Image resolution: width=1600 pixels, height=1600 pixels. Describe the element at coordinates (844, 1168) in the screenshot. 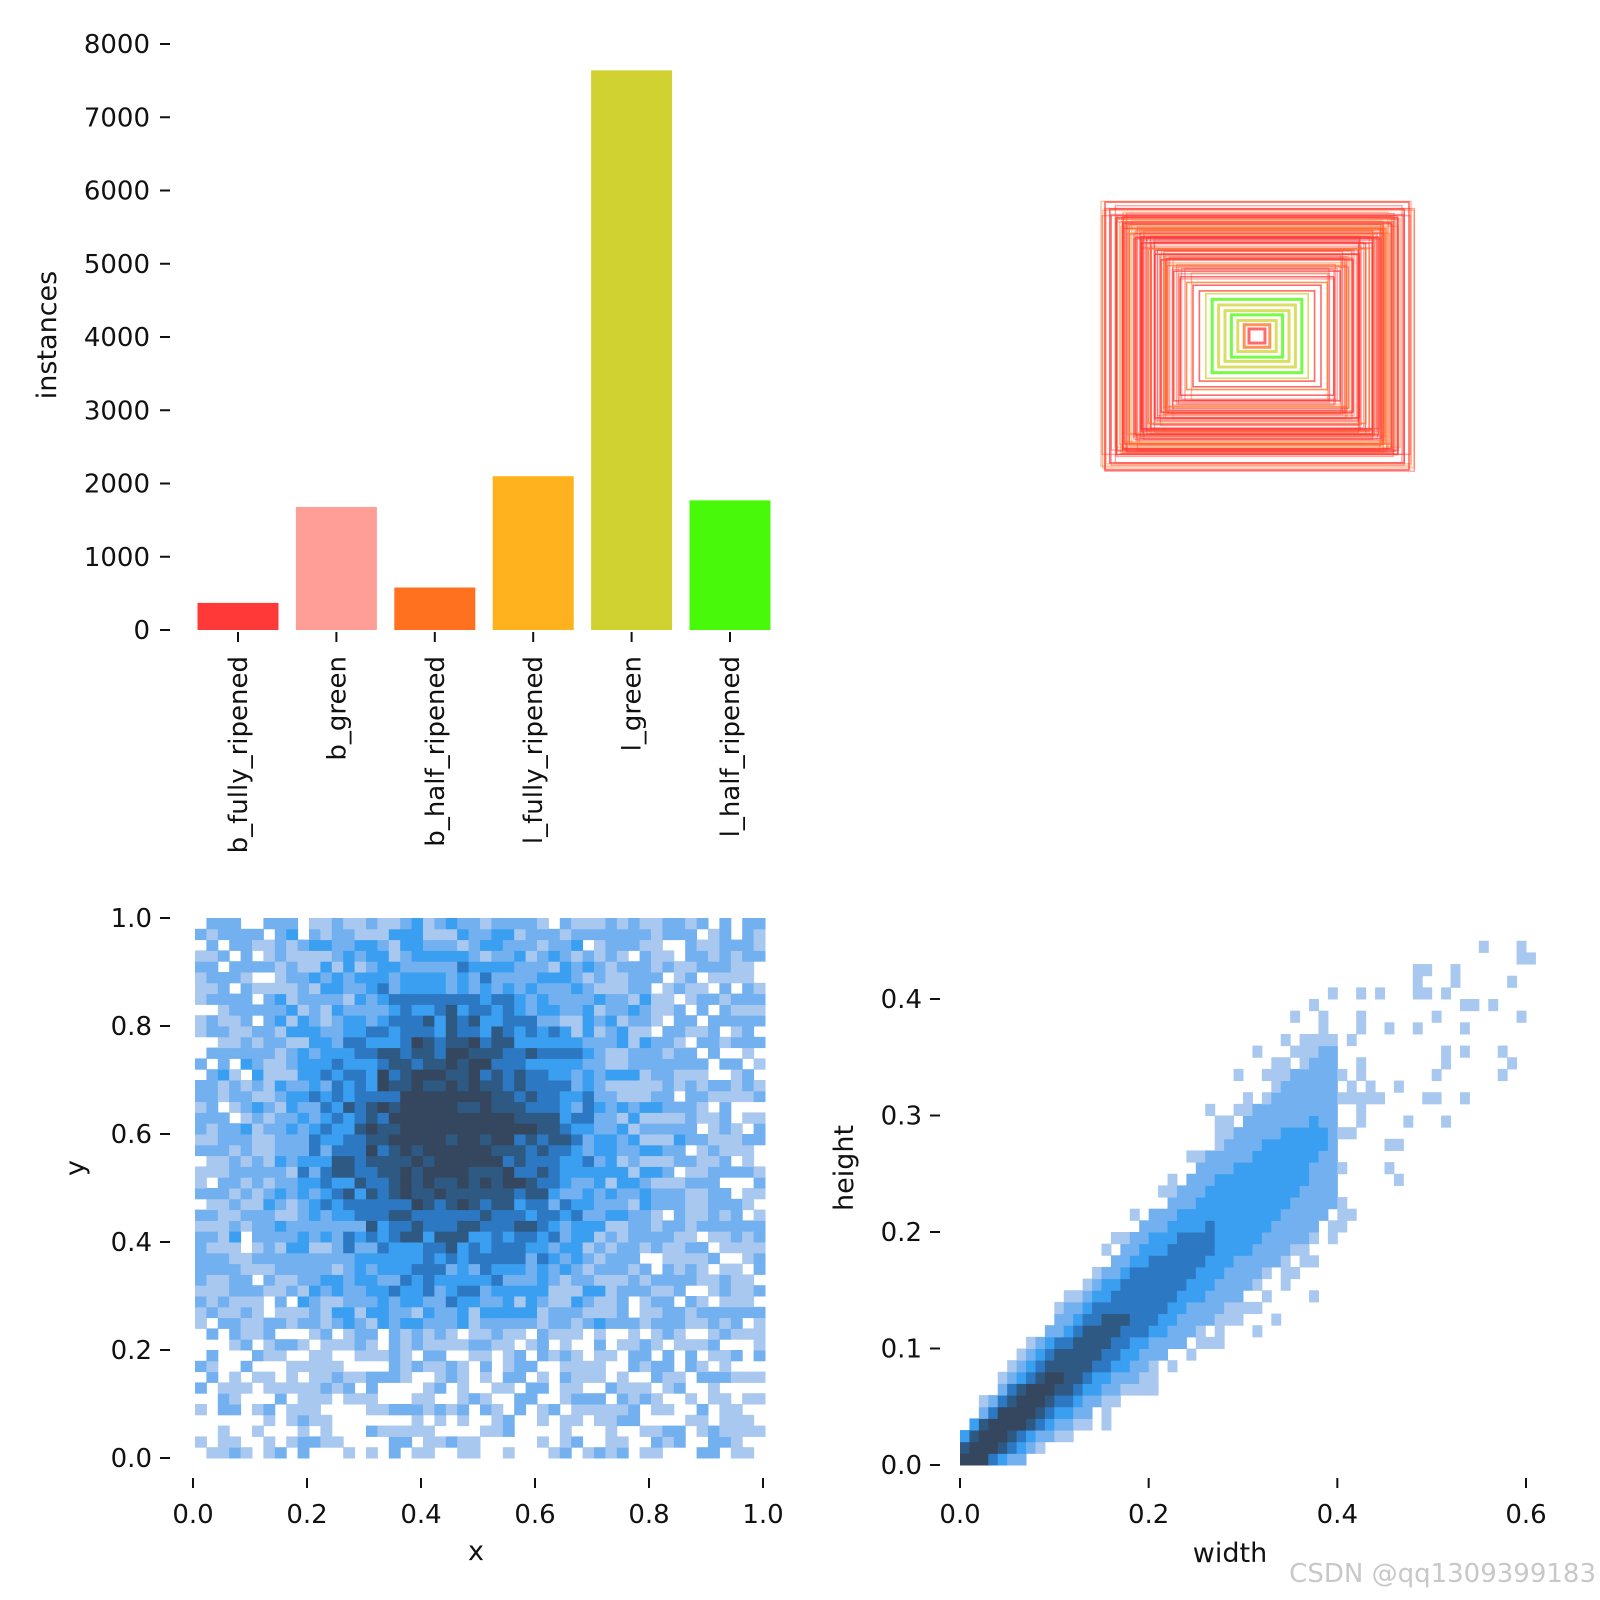

I see `wh-ylabel: height` at that location.